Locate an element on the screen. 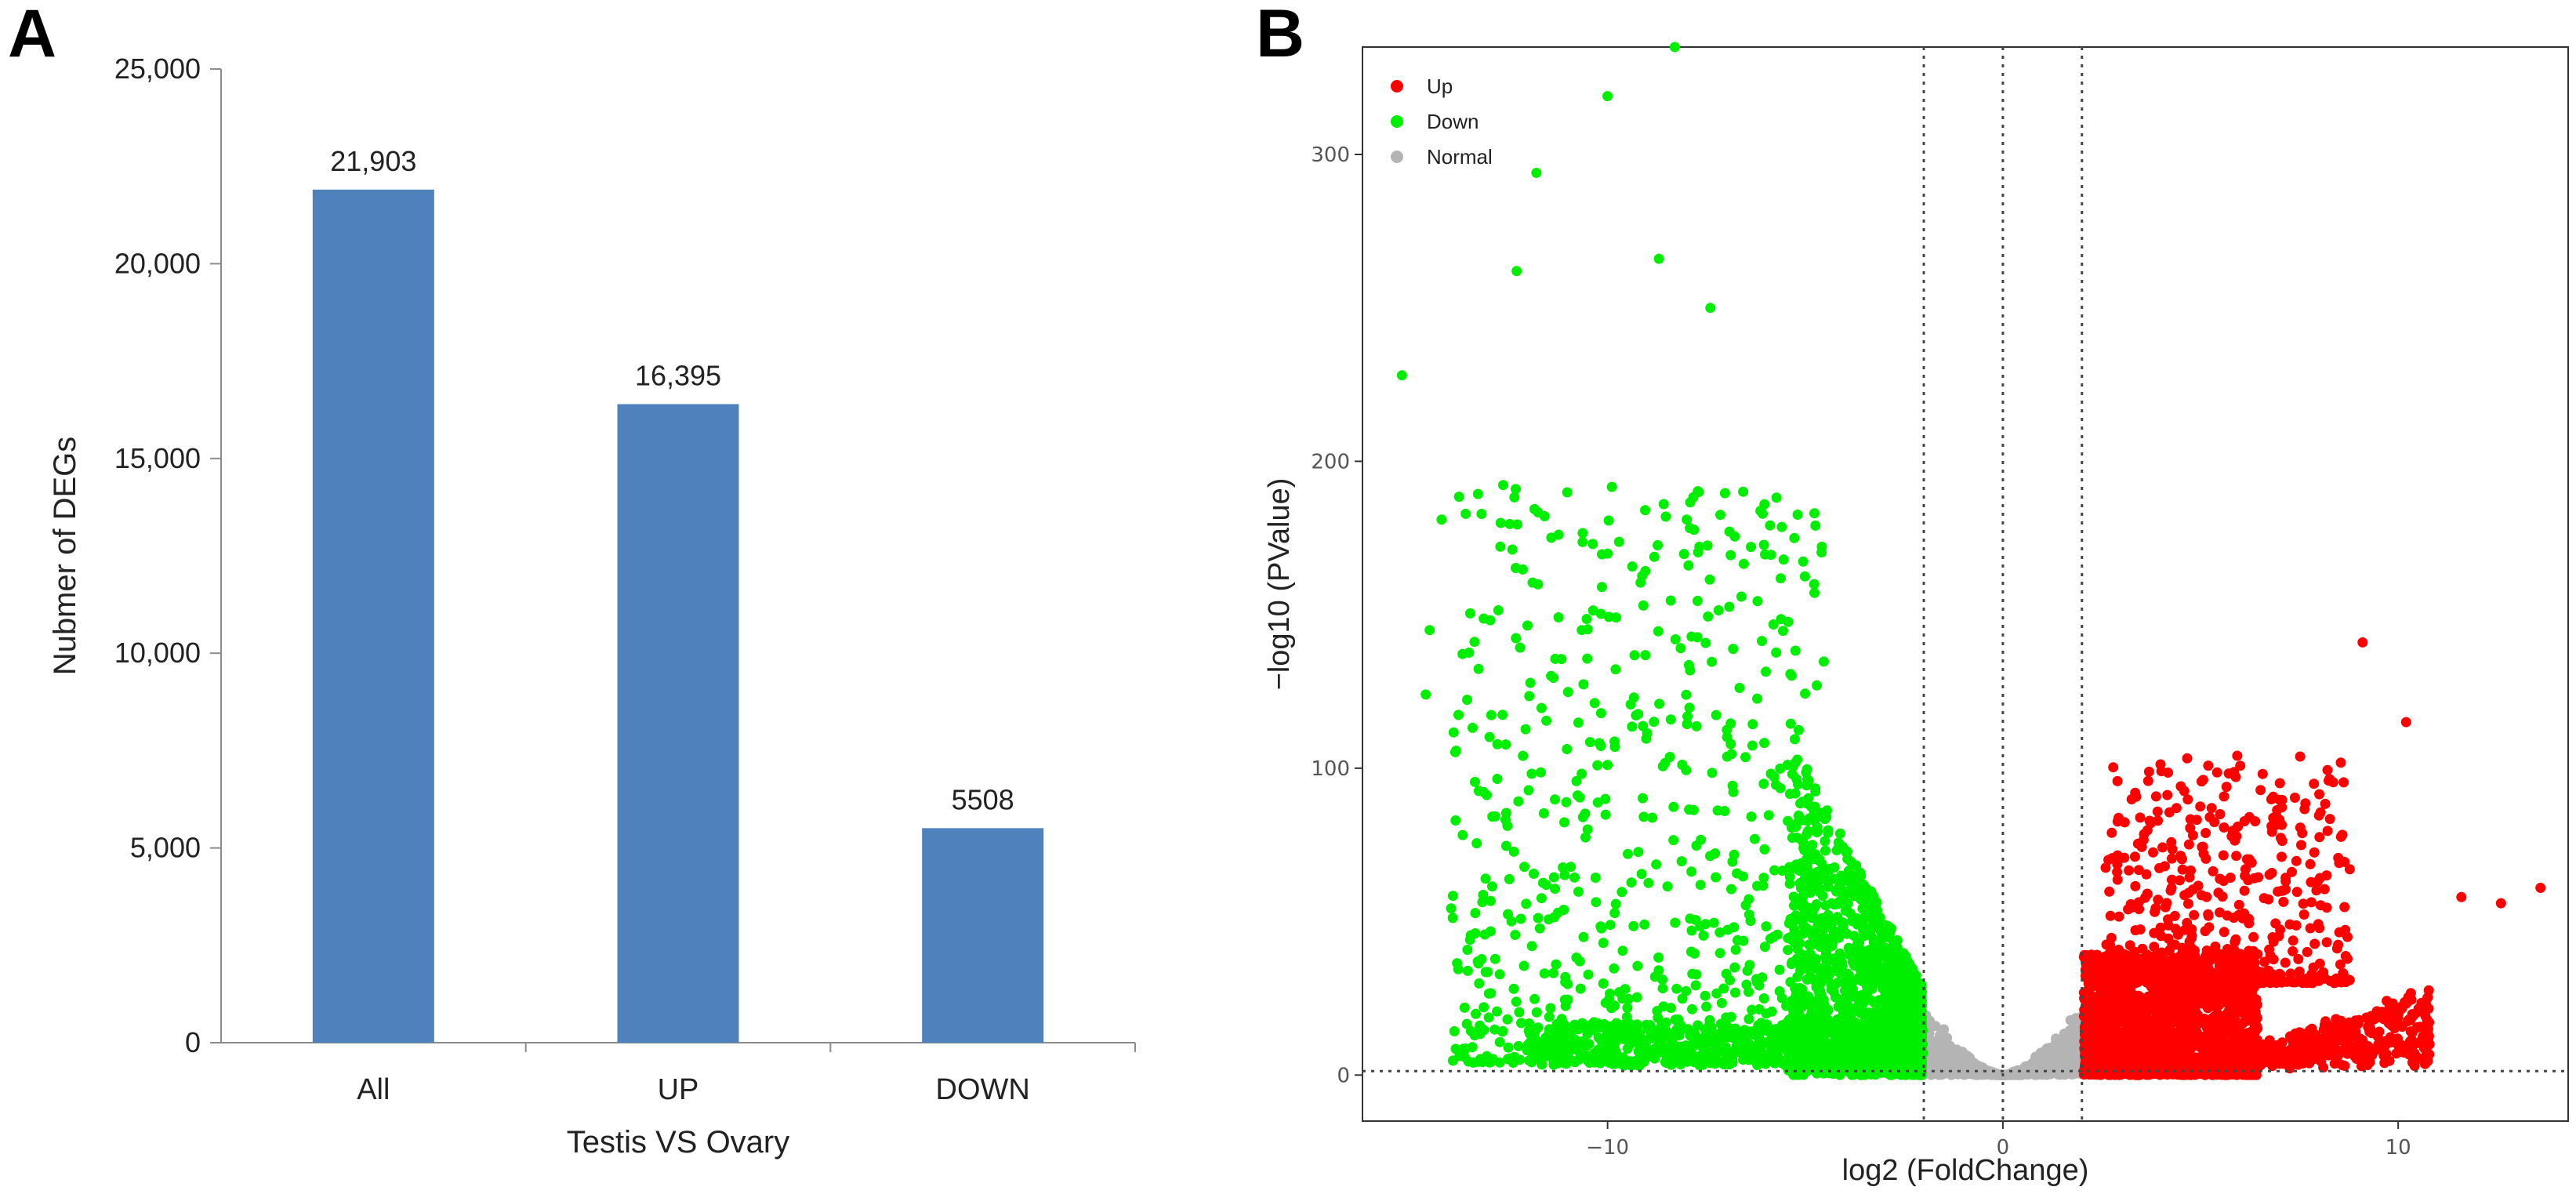  points-normal is located at coordinates (2003, 1045).